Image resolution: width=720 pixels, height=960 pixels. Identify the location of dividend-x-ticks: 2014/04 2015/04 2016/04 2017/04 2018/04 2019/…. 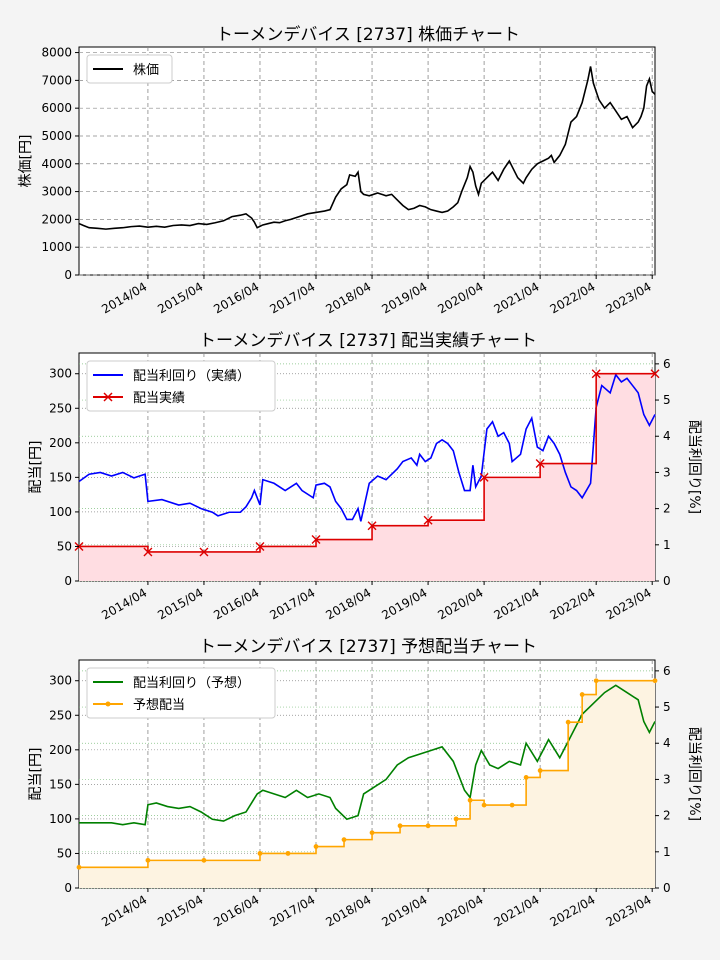
(376, 602).